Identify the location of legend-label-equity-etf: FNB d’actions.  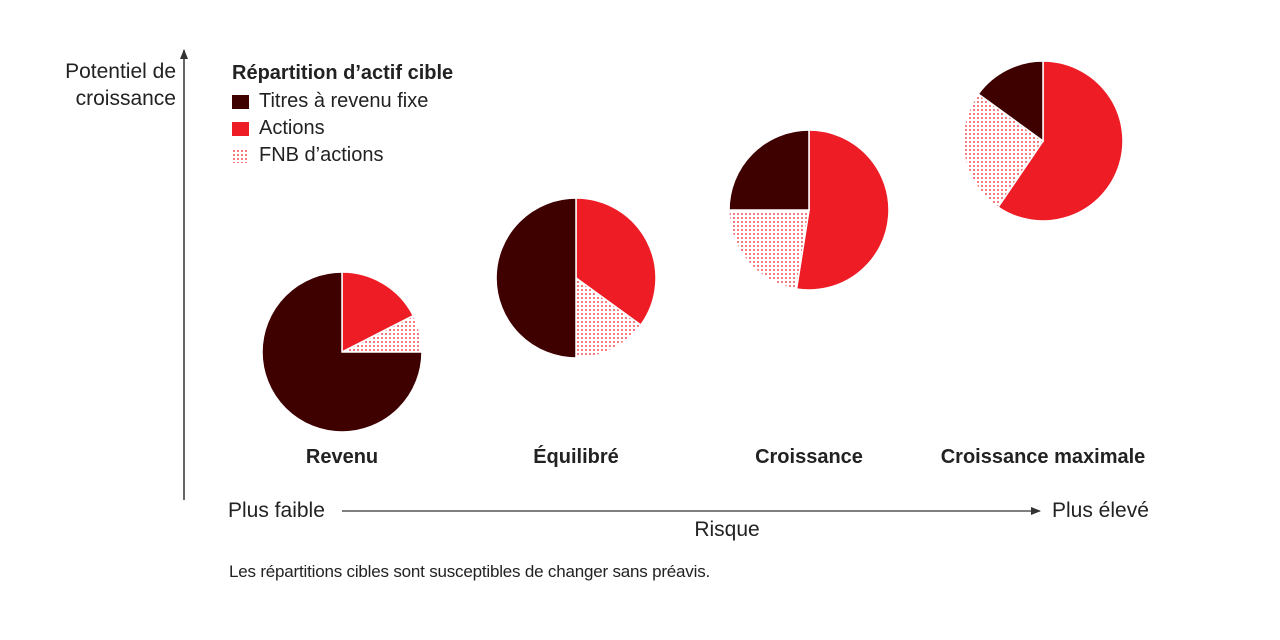
(321, 155).